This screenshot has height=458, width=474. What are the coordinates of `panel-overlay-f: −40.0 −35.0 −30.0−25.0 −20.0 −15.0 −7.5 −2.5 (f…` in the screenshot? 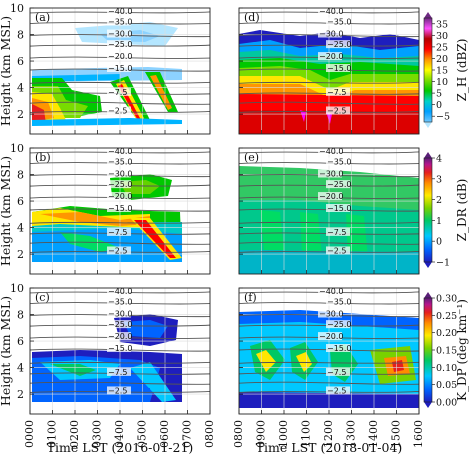 It's located at (328, 367).